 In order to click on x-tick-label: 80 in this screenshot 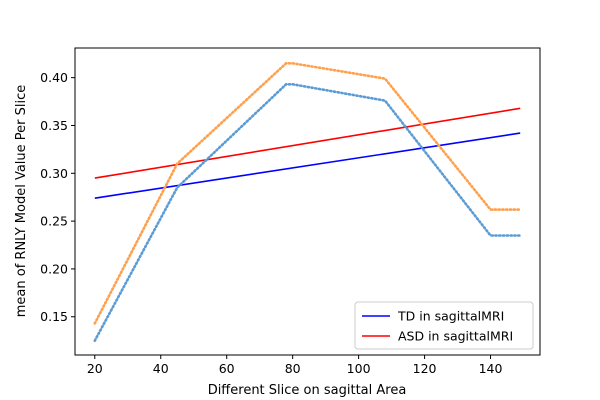, I will do `click(293, 368)`.